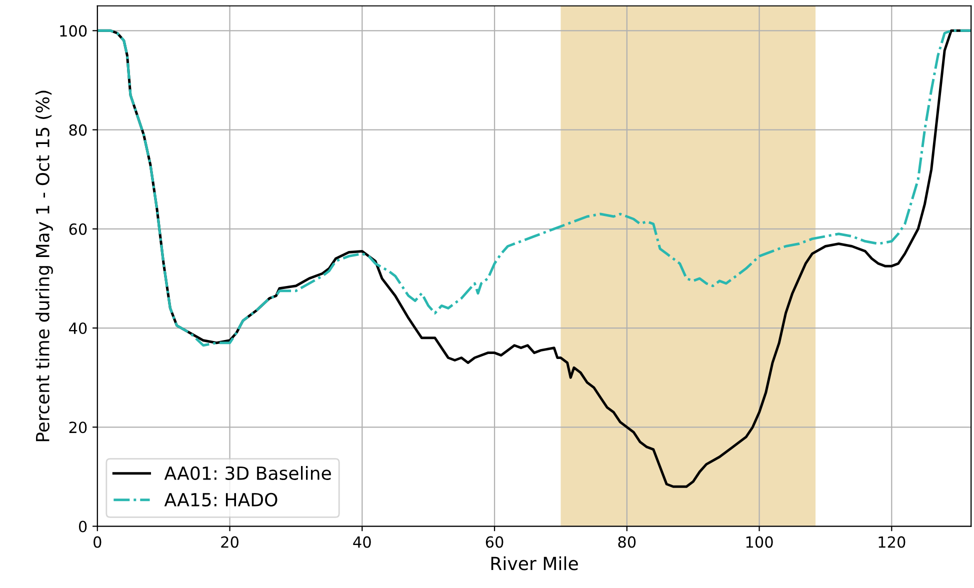 The image size is (974, 588). I want to click on y-tick-label: 100, so click(73, 31).